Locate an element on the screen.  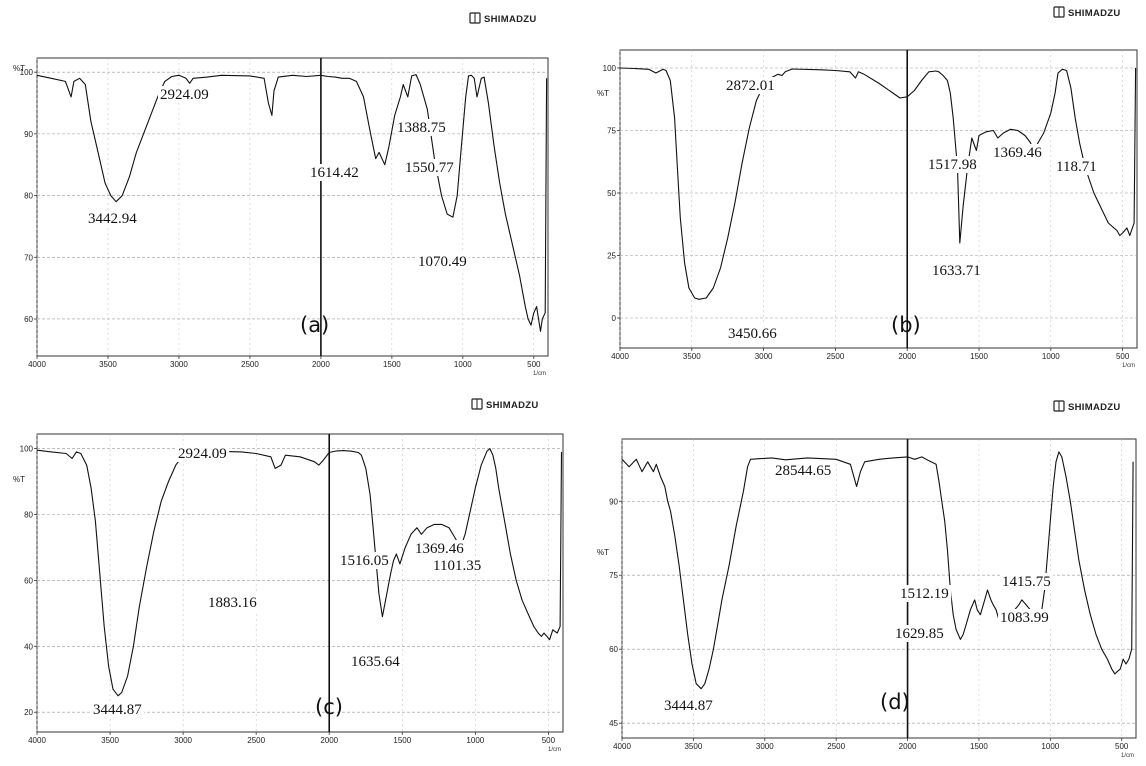
peak-label: 1101.35 is located at coordinates (457, 566).